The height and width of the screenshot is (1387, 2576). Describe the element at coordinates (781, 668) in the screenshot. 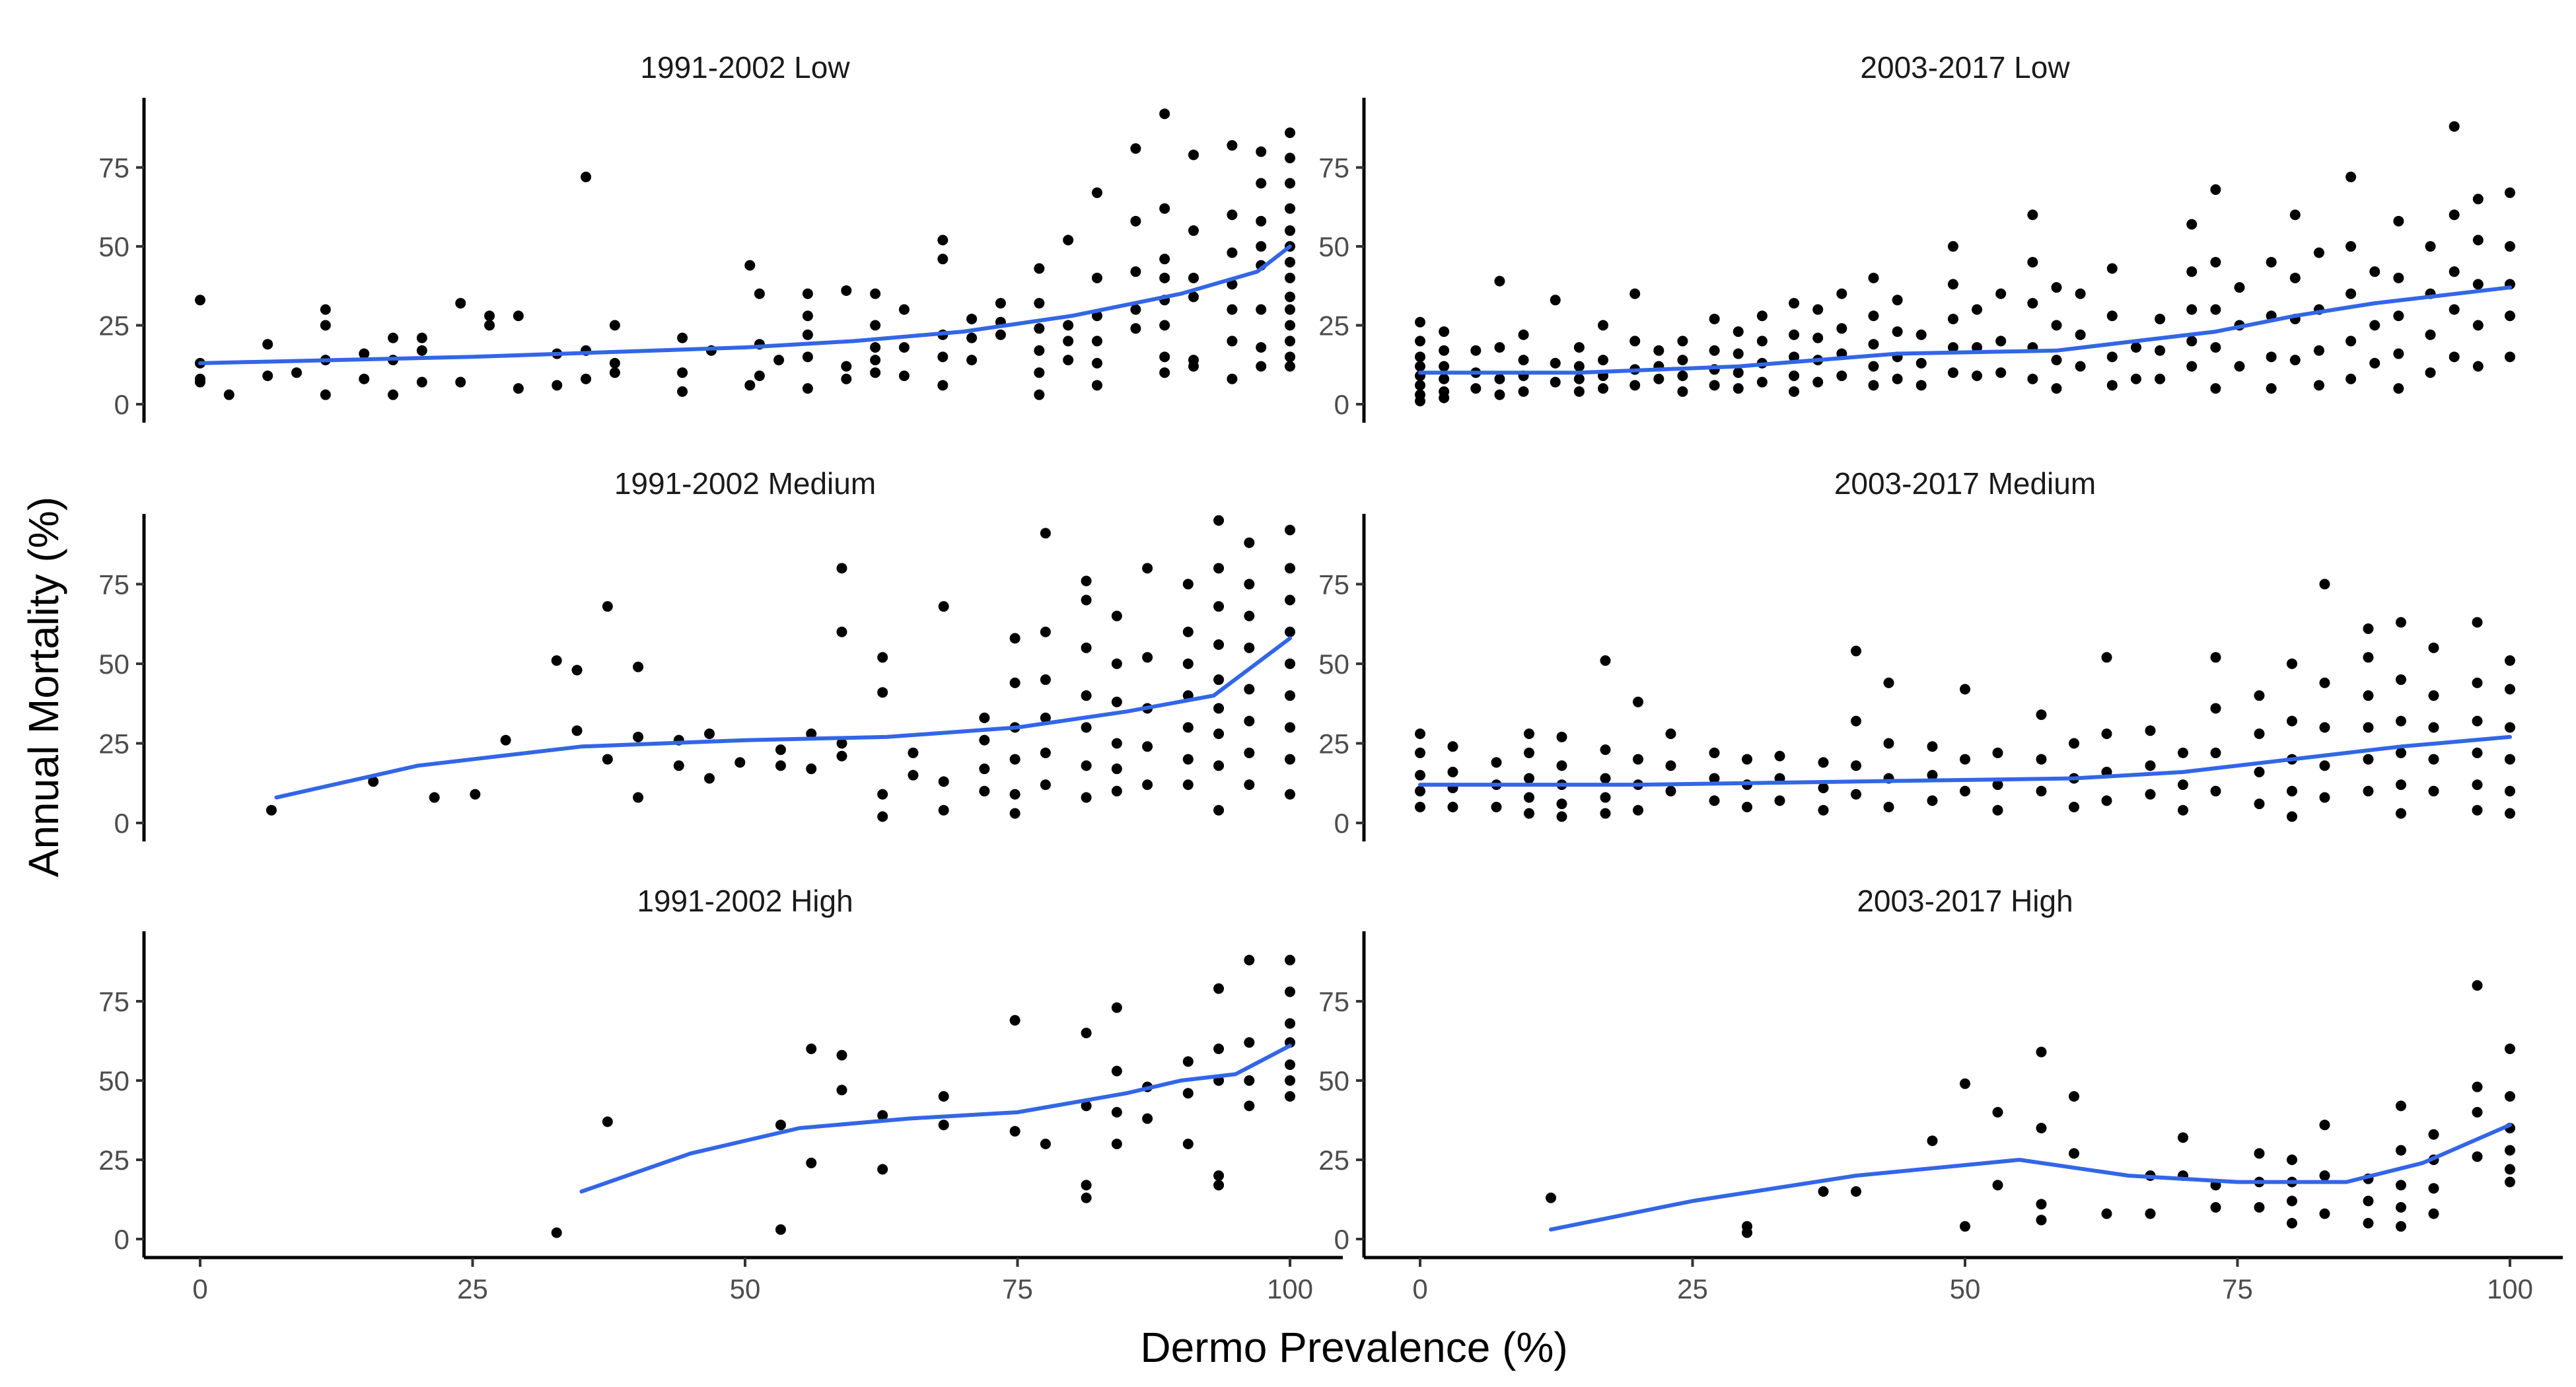

I see `scatter-points` at that location.